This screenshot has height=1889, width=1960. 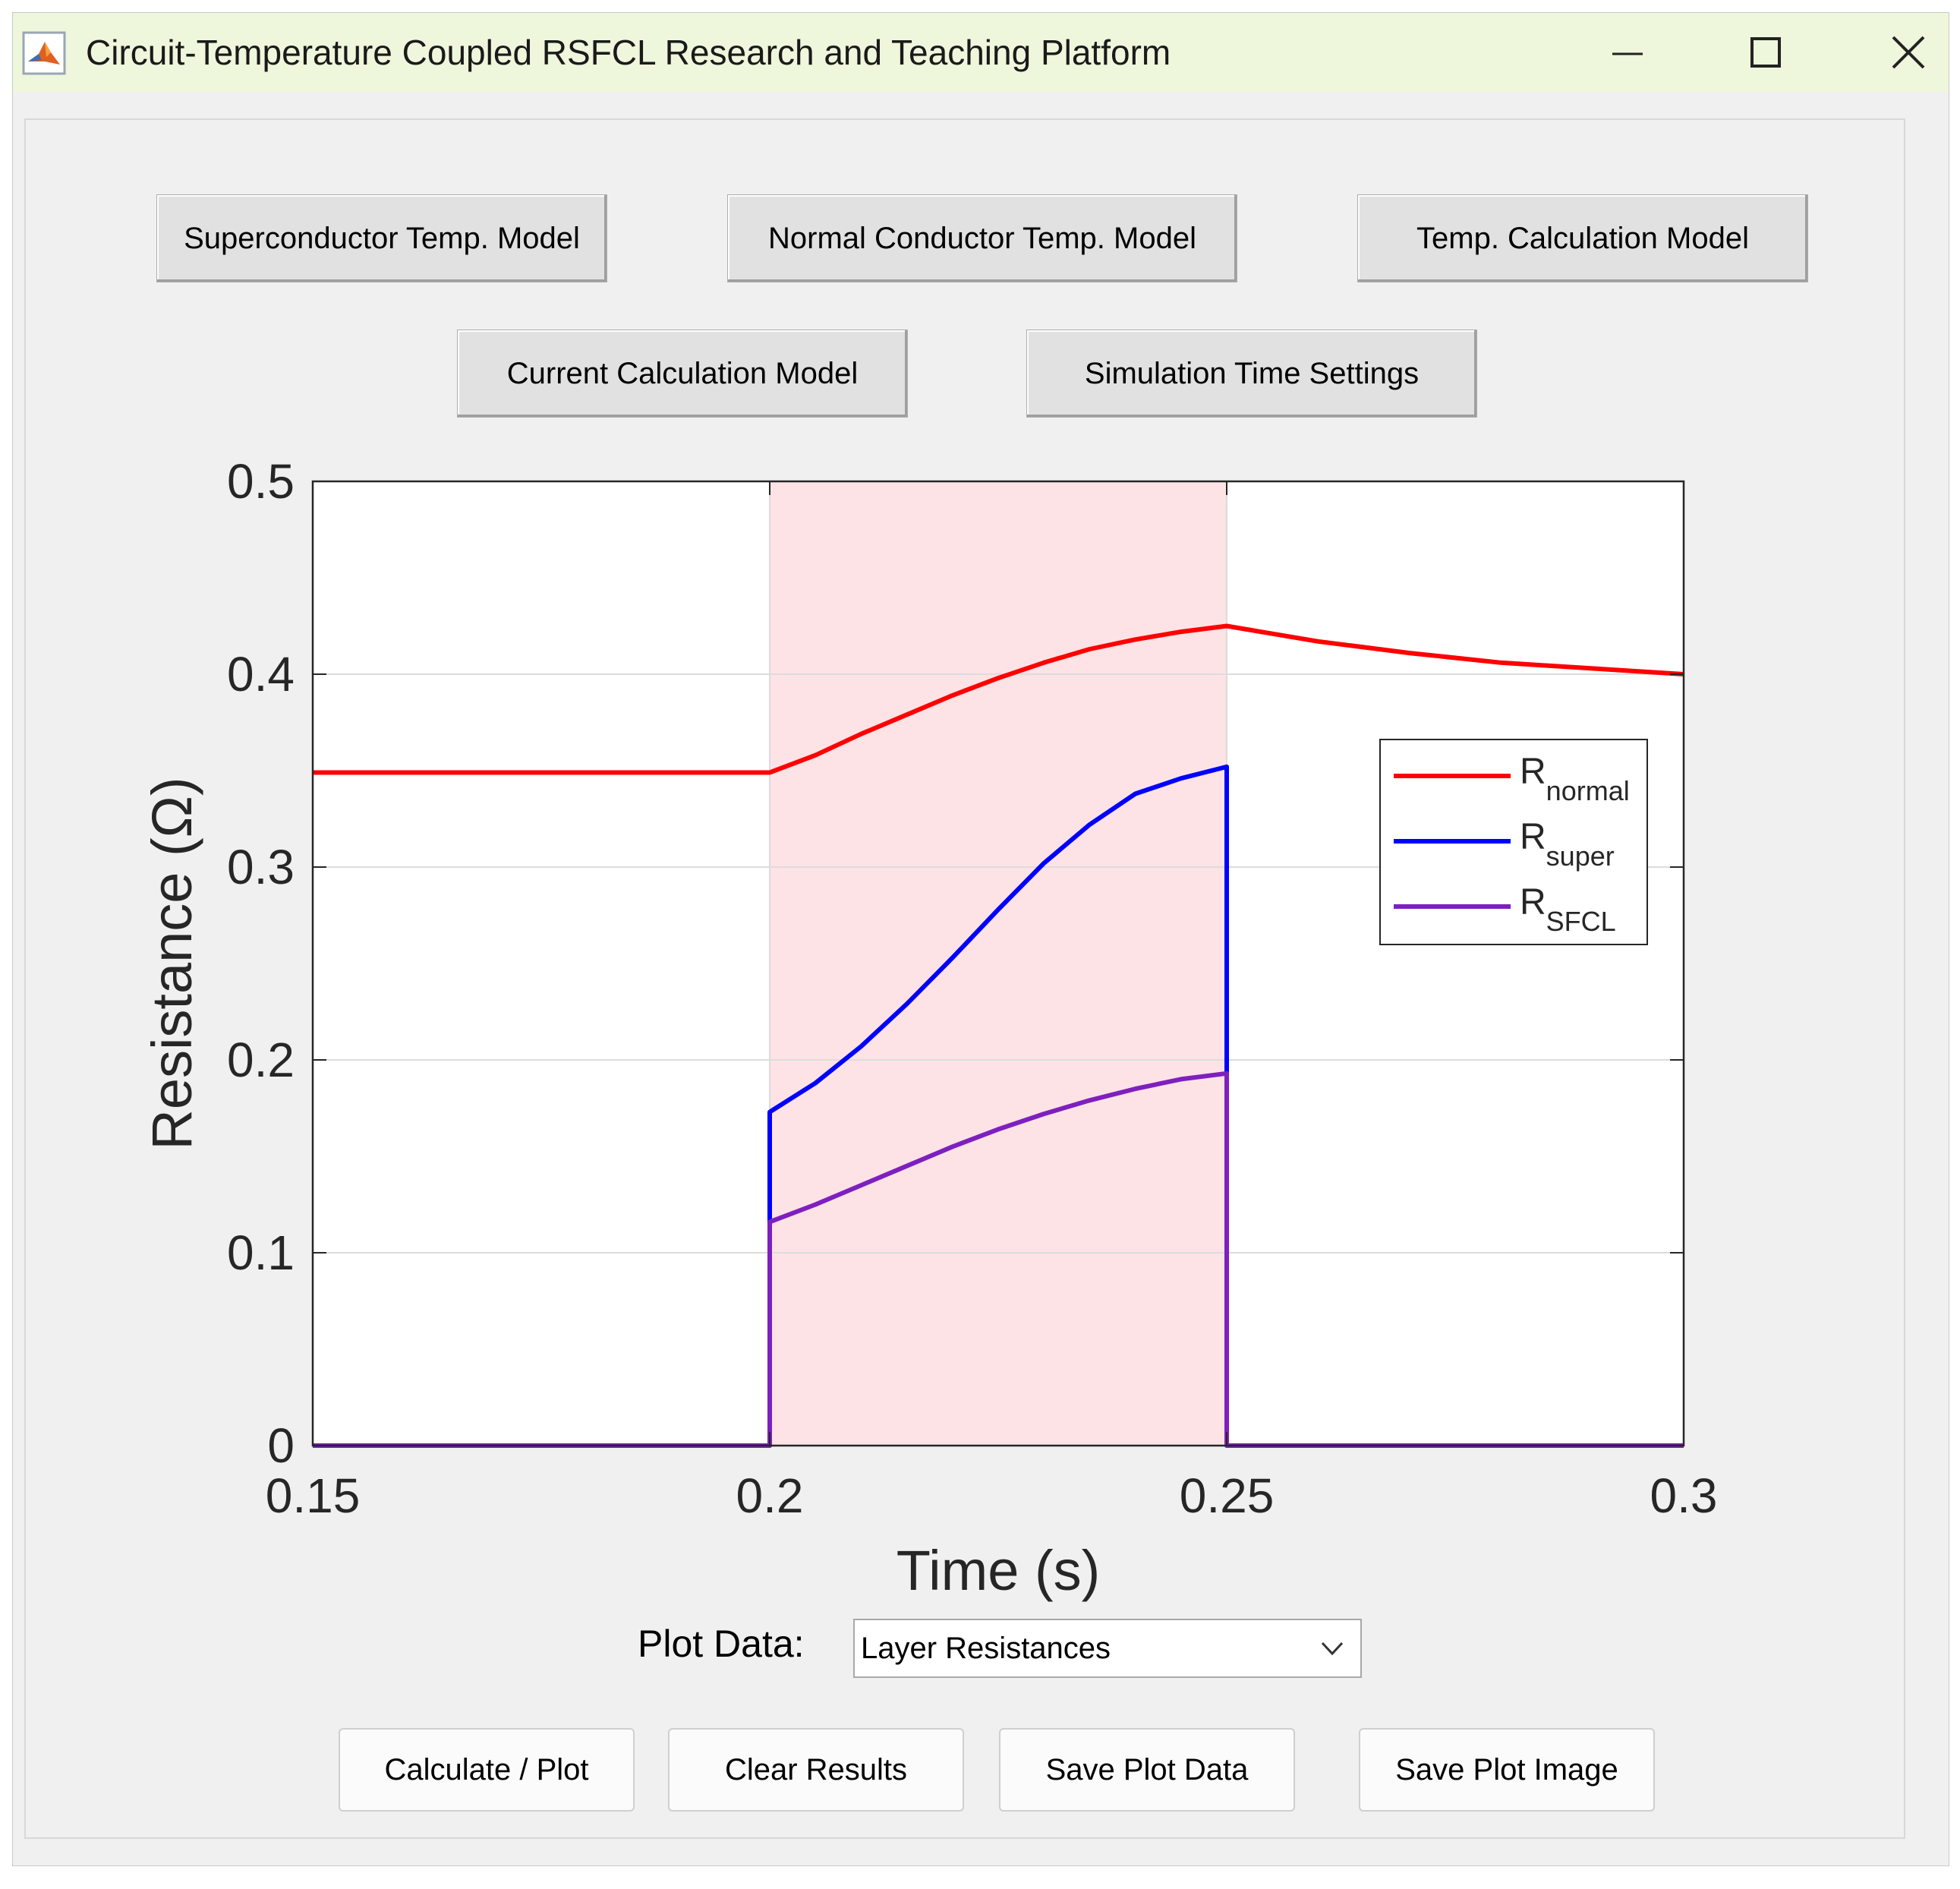 I want to click on y-tick-label: 0.4, so click(x=261, y=674).